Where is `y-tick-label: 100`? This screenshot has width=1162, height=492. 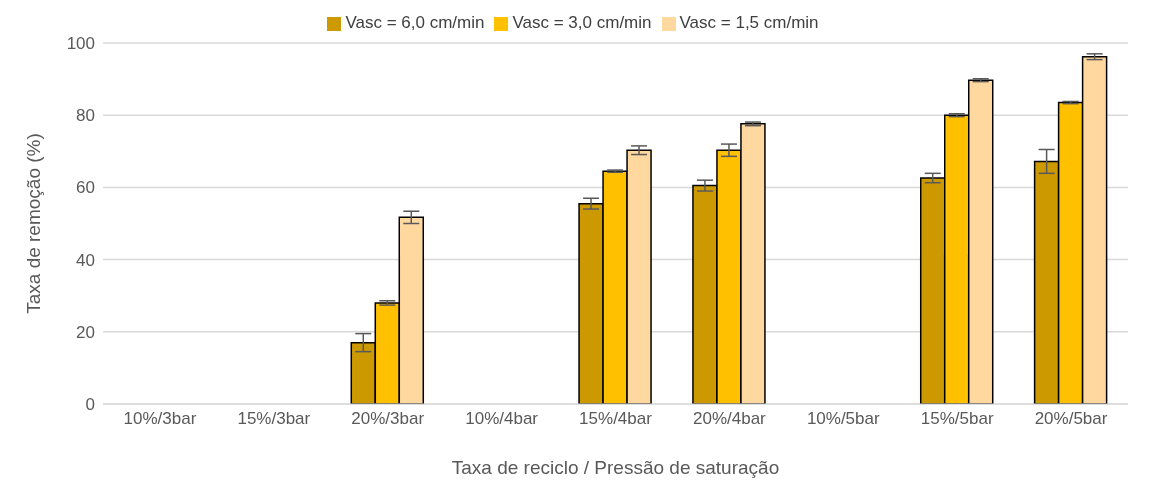 y-tick-label: 100 is located at coordinates (80, 44).